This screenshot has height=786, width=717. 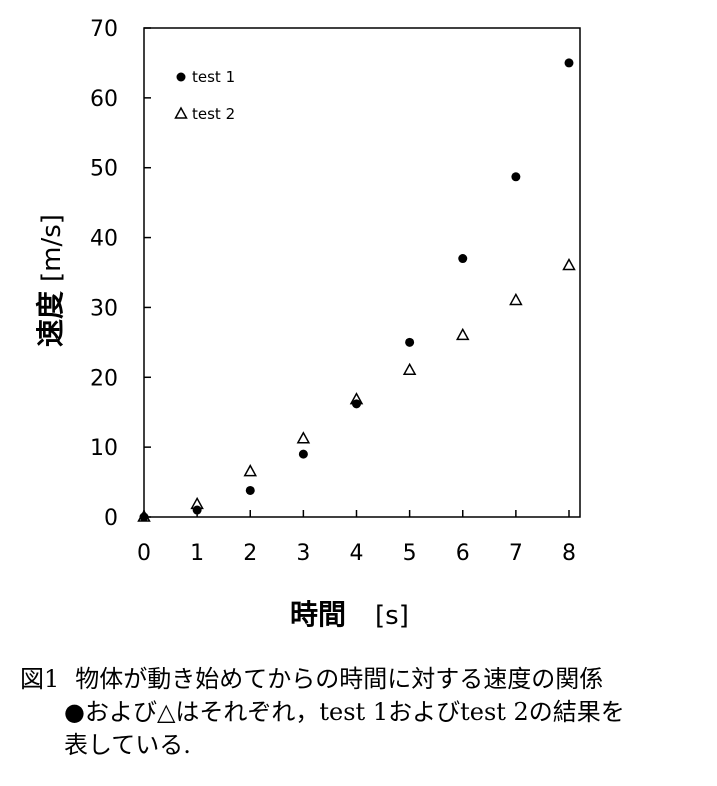 What do you see at coordinates (339, 679) in the screenshot?
I see `caption-text-1: 物体が動き始めてからの時間に対する速度の関係` at bounding box center [339, 679].